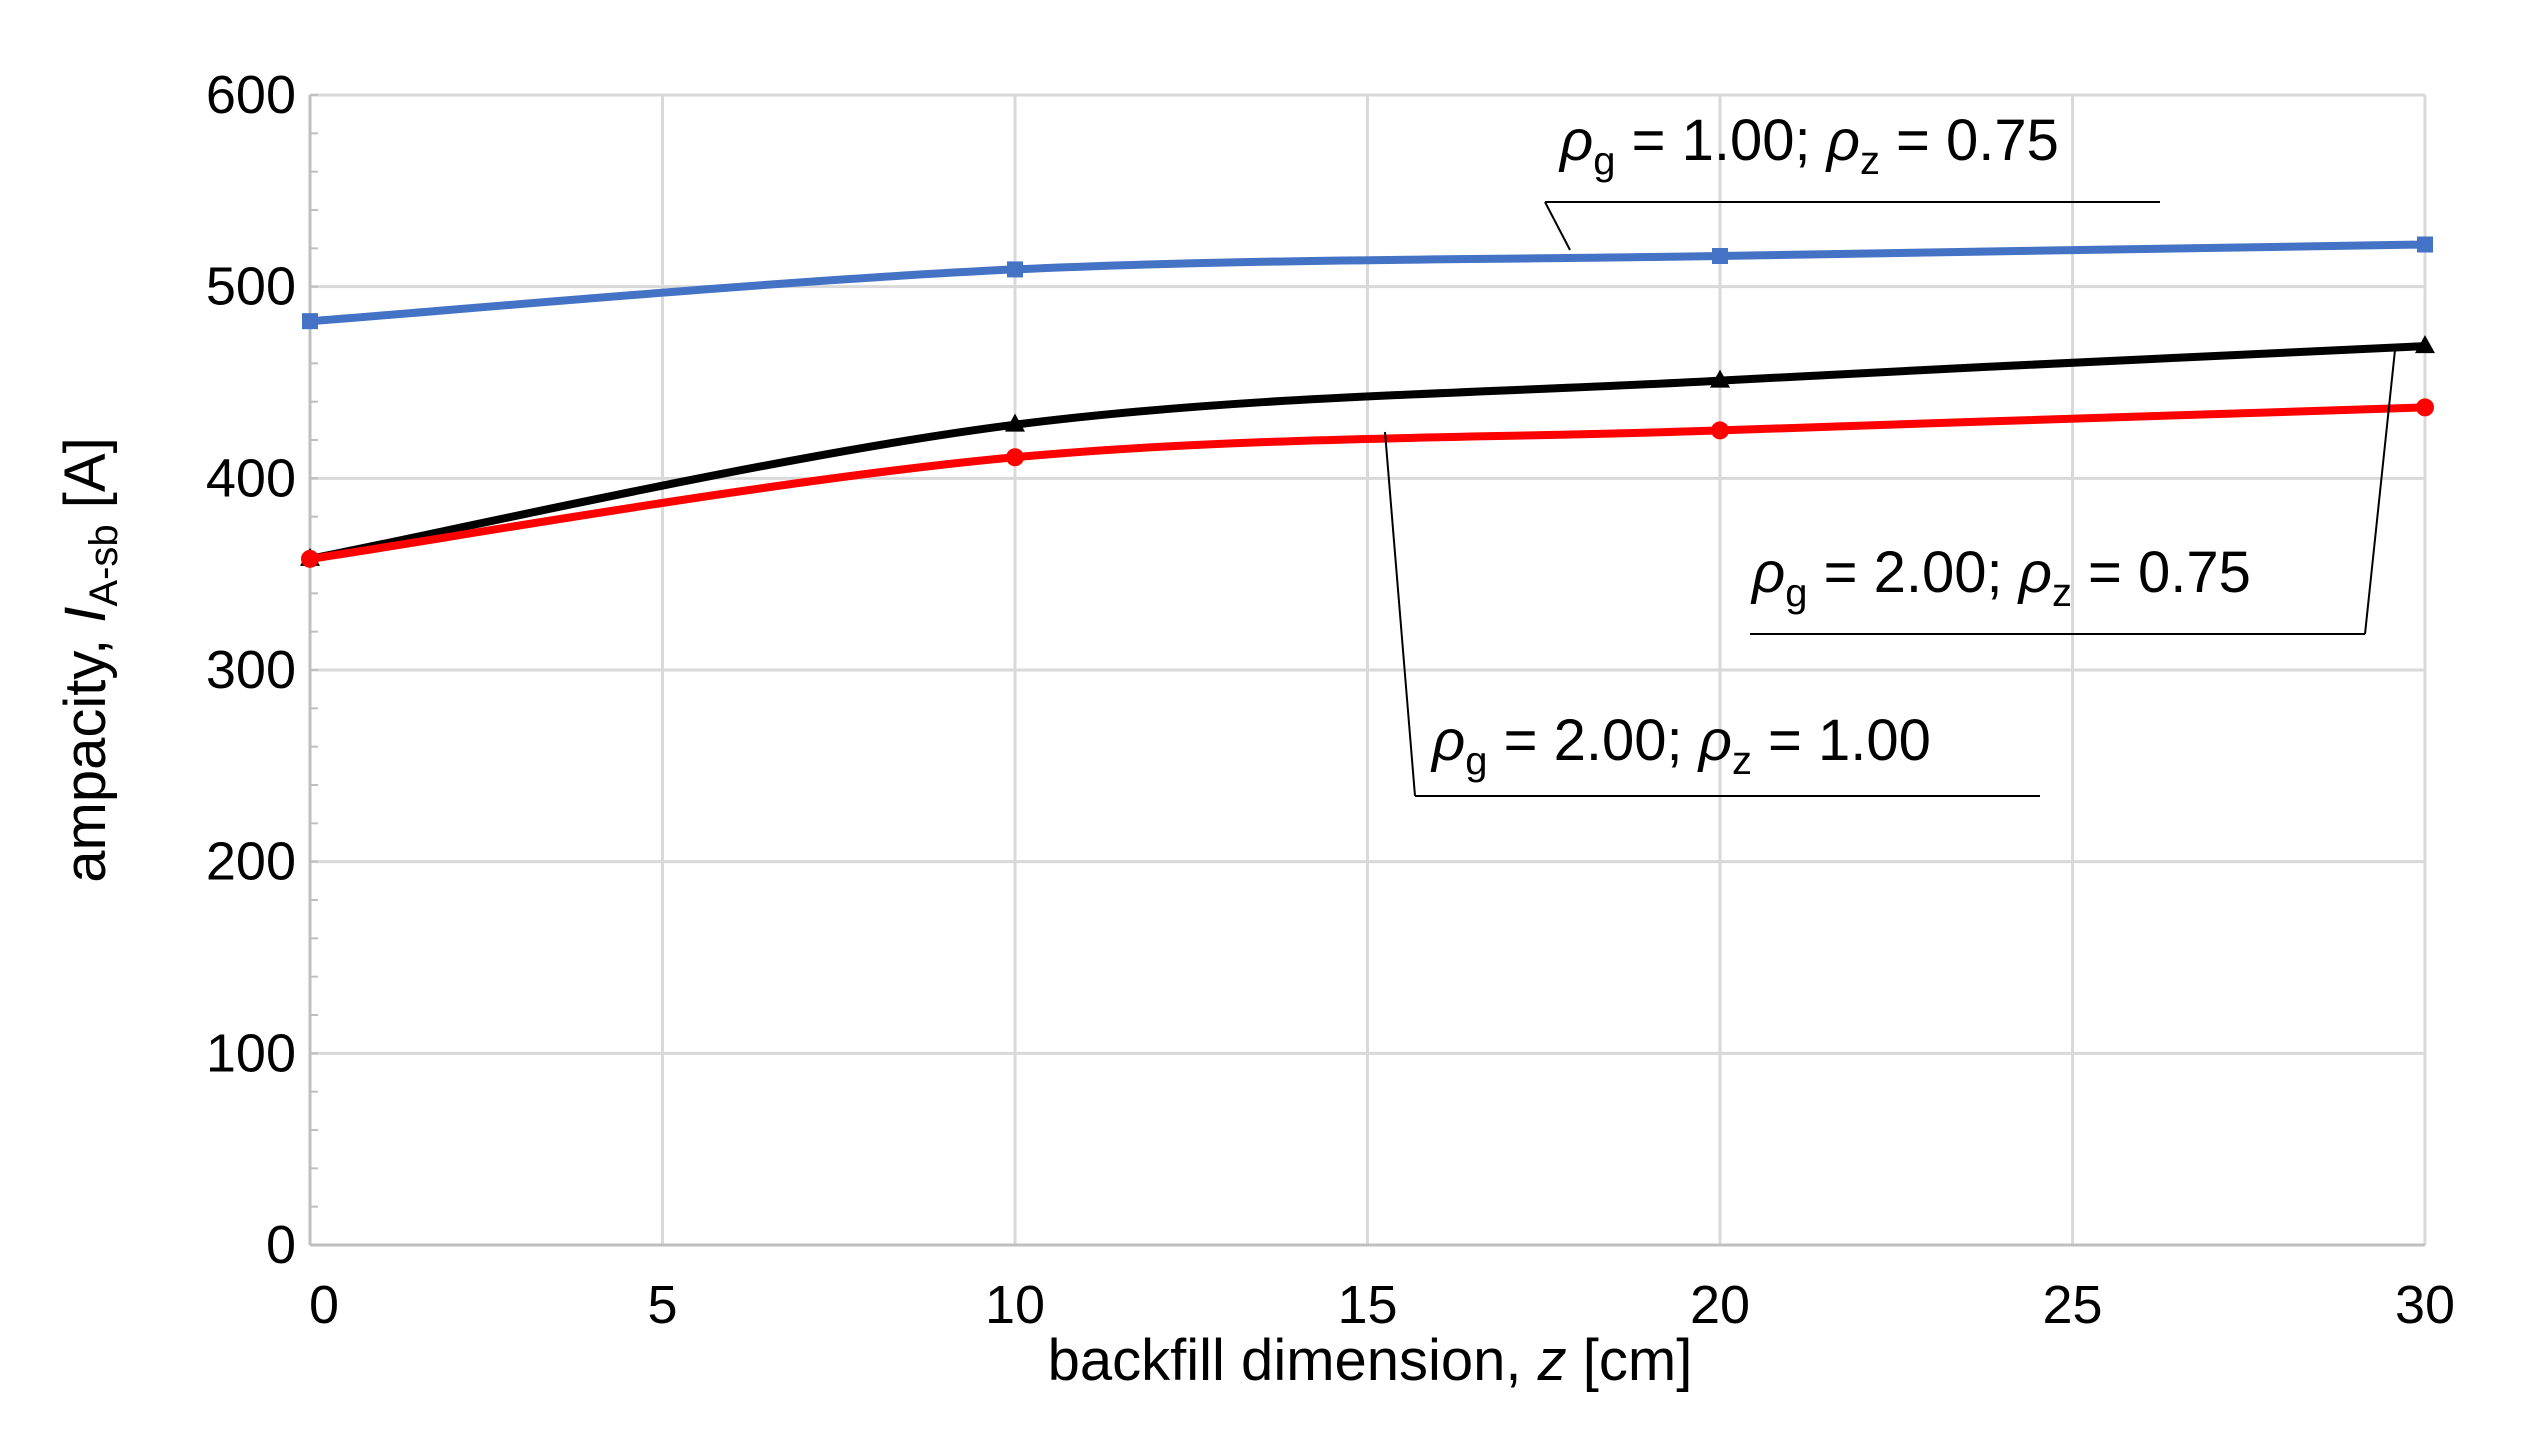 Image resolution: width=2536 pixels, height=1439 pixels. What do you see at coordinates (251, 1053) in the screenshot?
I see `y-tick-label: 100` at bounding box center [251, 1053].